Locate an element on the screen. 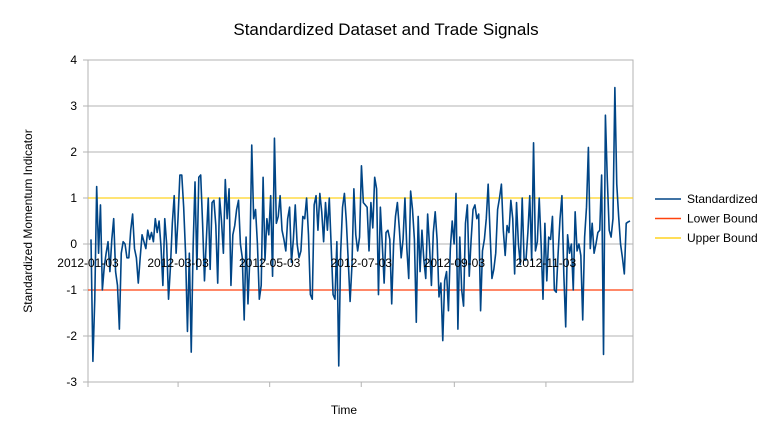  y-axis-ticks: -3 -2 -1 0 1 2 3 4 is located at coordinates (77, 221).